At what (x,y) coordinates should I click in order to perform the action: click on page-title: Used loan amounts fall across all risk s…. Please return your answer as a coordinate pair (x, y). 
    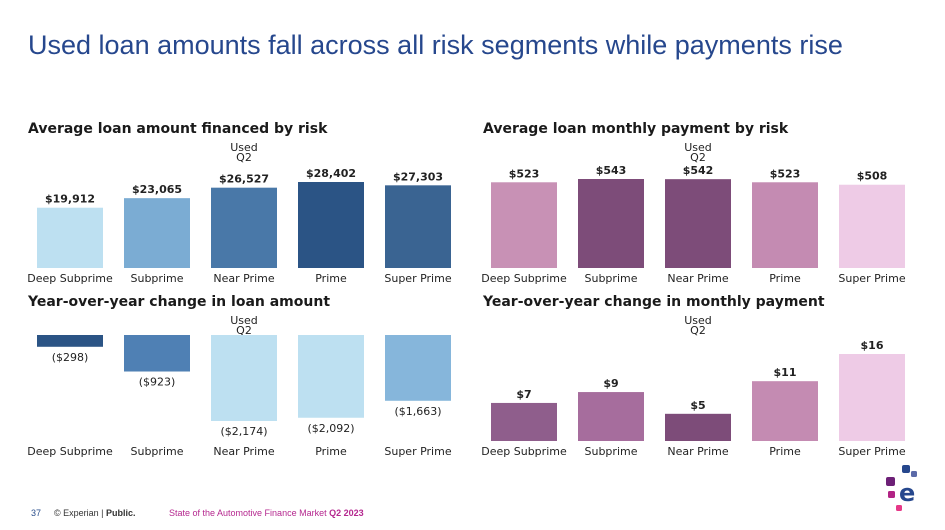
    Looking at the image, I should click on (435, 45).